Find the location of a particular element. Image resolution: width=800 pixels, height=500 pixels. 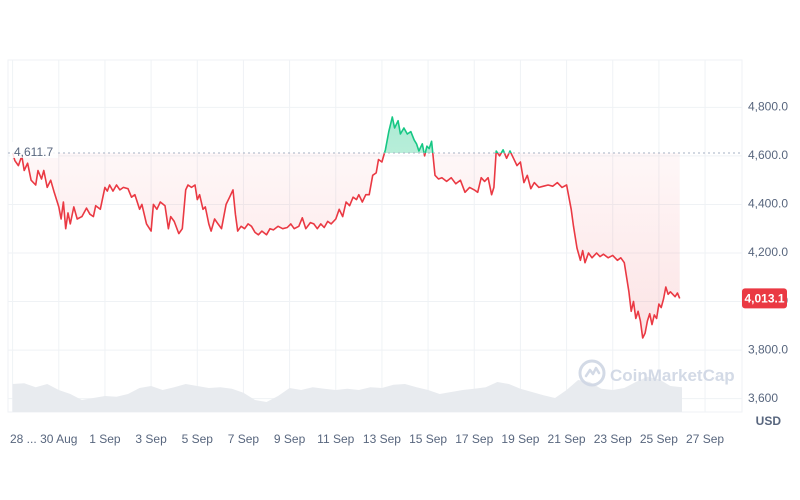

x-tick-label: 21 Sep is located at coordinates (567, 439).